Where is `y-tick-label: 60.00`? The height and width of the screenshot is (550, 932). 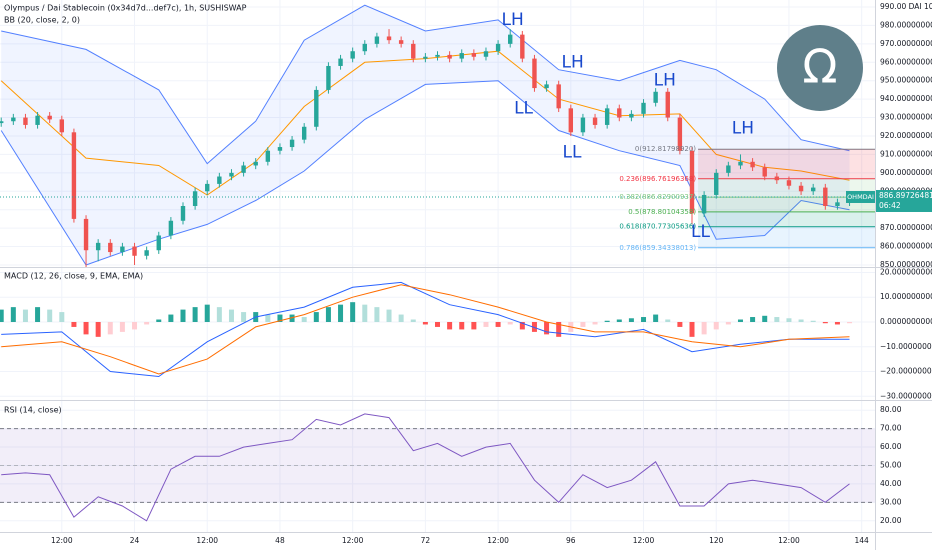 y-tick-label: 60.00 is located at coordinates (891, 446).